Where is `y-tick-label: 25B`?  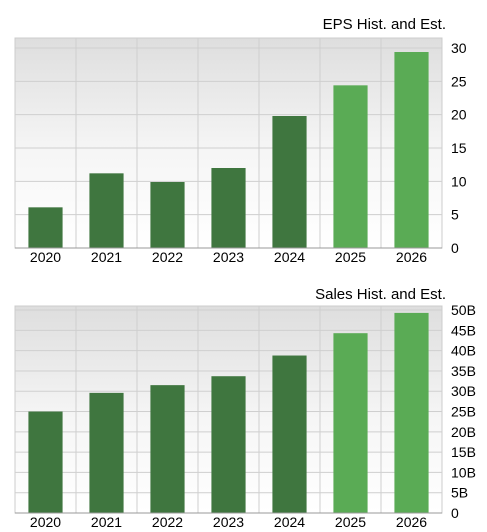
y-tick-label: 25B is located at coordinates (463, 412).